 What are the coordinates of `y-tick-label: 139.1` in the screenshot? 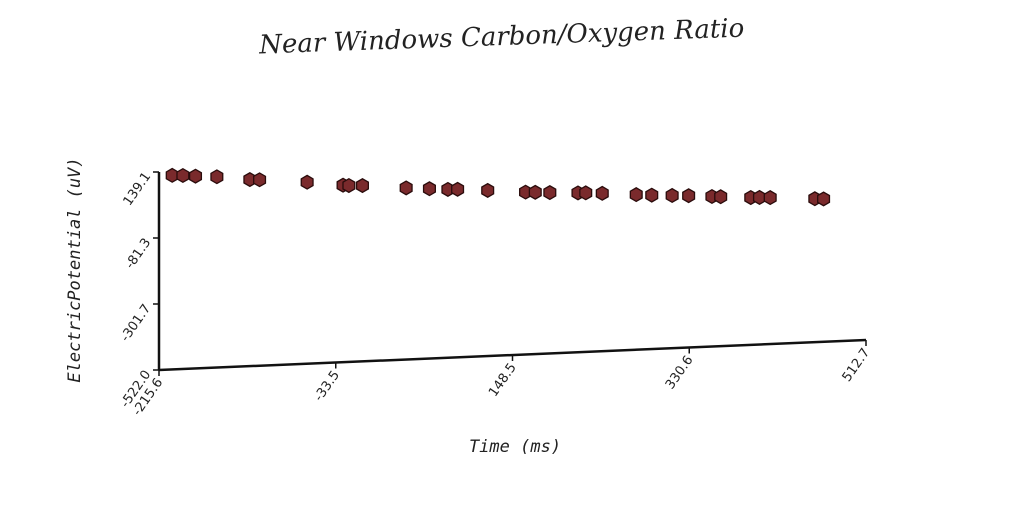 It's located at (138, 189).